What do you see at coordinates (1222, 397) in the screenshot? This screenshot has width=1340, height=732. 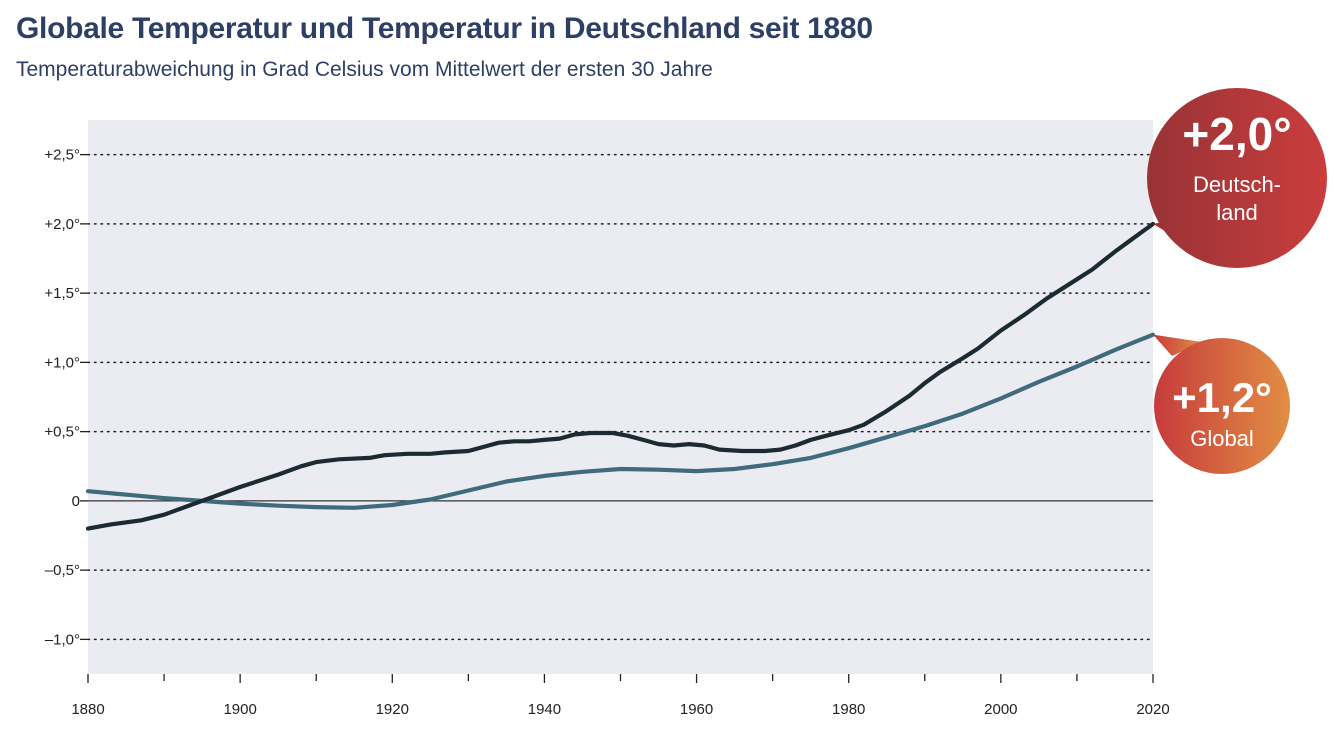 I see `bubble-value: +1,2°` at bounding box center [1222, 397].